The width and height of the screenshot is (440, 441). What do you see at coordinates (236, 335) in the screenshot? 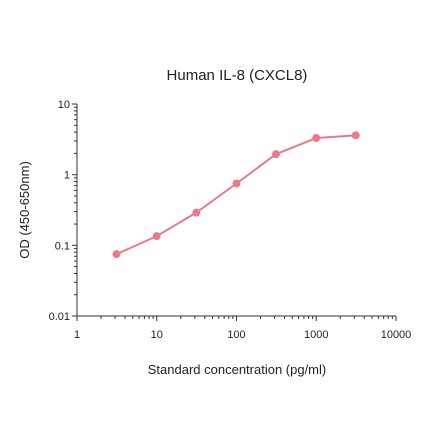
I see `x-tick-label: 100` at bounding box center [236, 335].